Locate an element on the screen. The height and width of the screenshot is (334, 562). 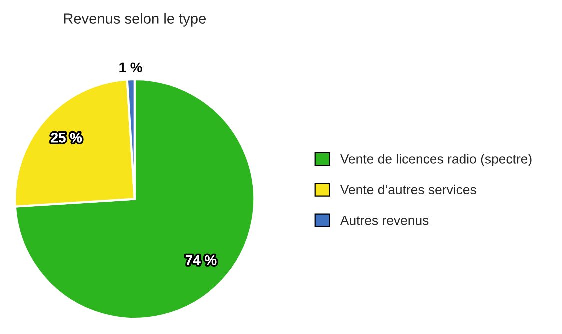
legend-label: Vente d’autres services is located at coordinates (408, 189).